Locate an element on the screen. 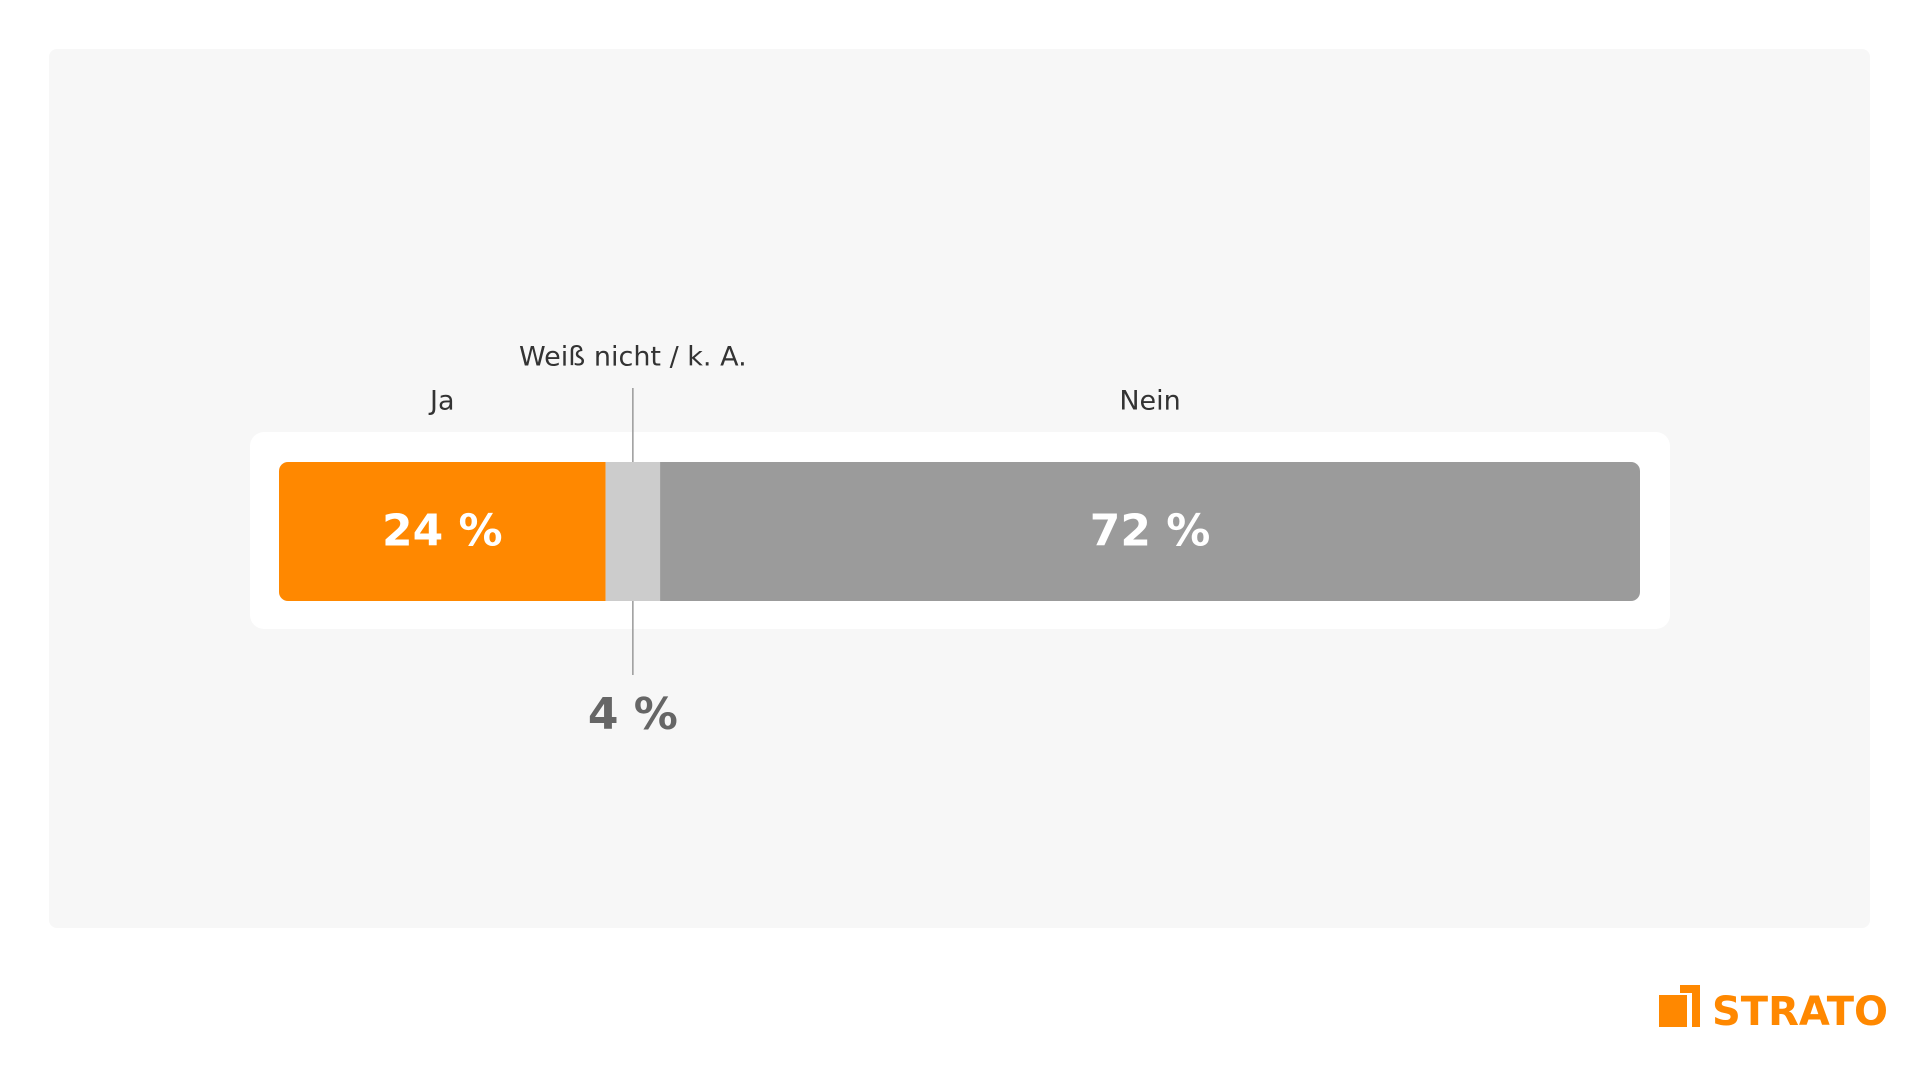 The width and height of the screenshot is (1920, 1080). value-label: 24 % is located at coordinates (442, 531).